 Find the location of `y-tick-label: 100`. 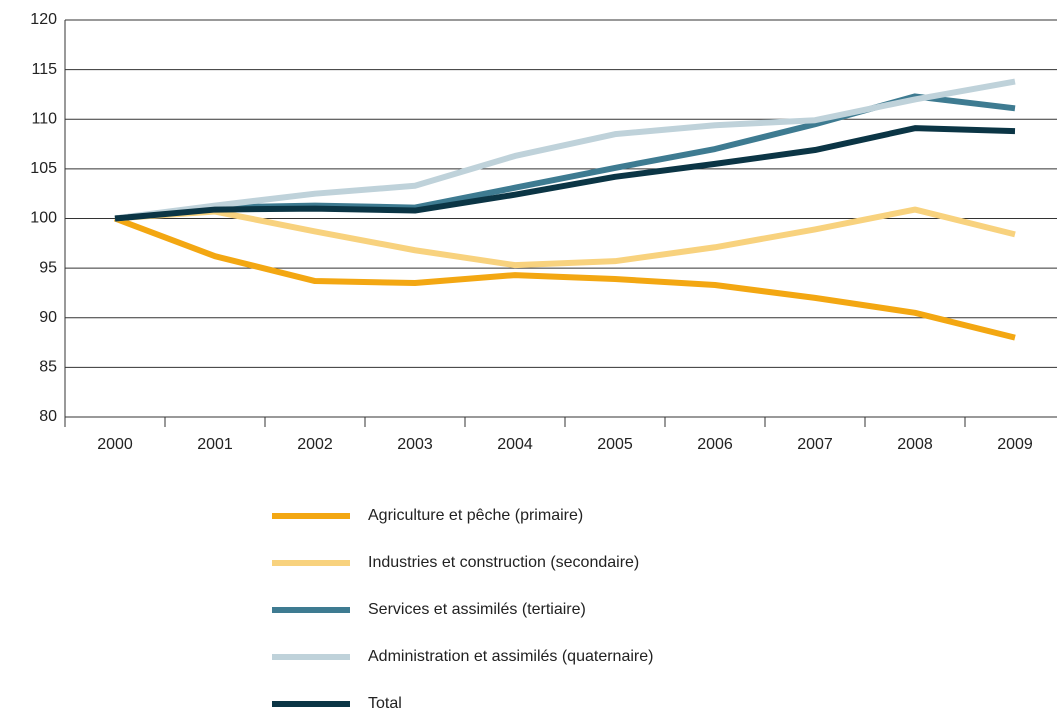

y-tick-label: 100 is located at coordinates (43, 218).